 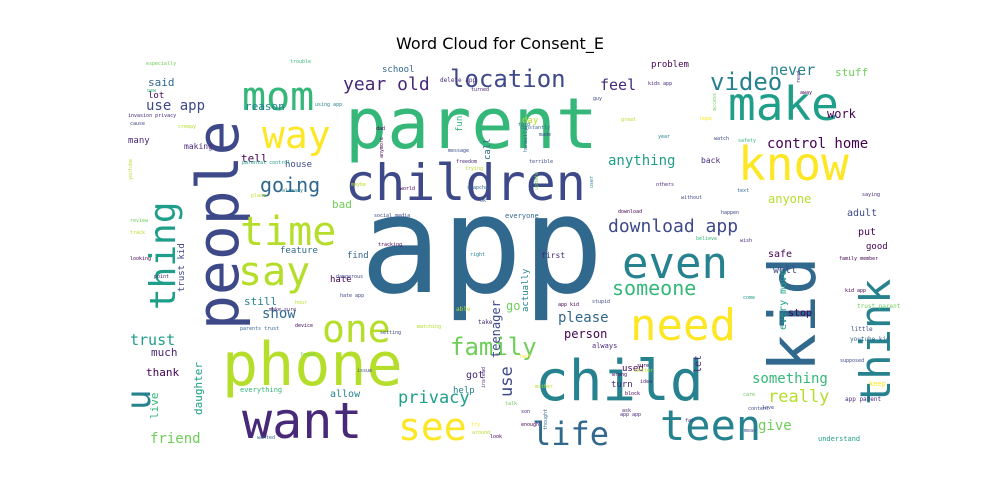 What do you see at coordinates (140, 259) in the screenshot?
I see `word-looking: looking` at bounding box center [140, 259].